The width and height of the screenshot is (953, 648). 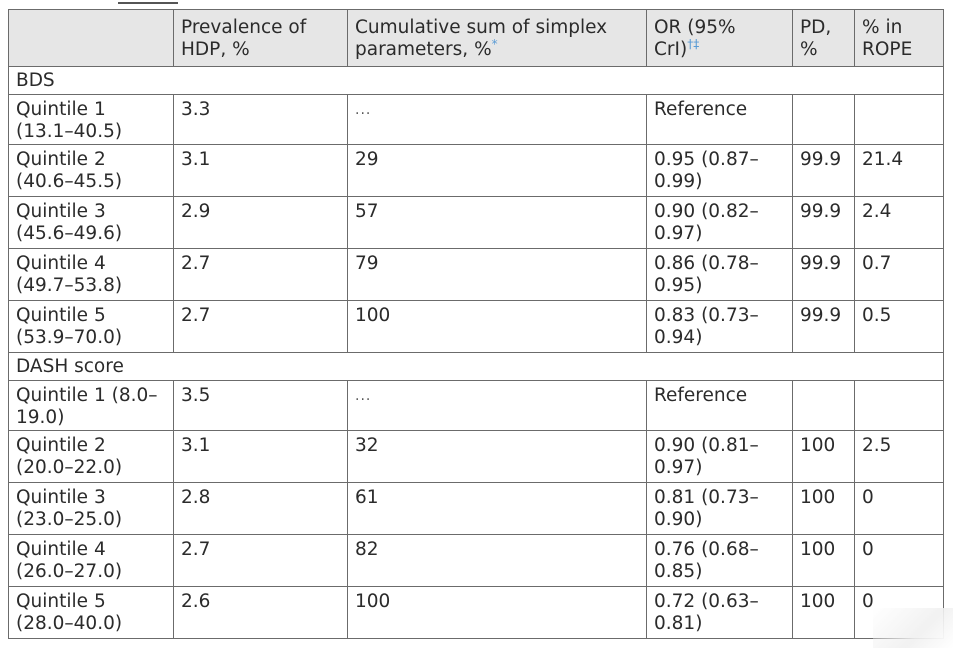 What do you see at coordinates (899, 38) in the screenshot?
I see `header-rope: % in ROPE` at bounding box center [899, 38].